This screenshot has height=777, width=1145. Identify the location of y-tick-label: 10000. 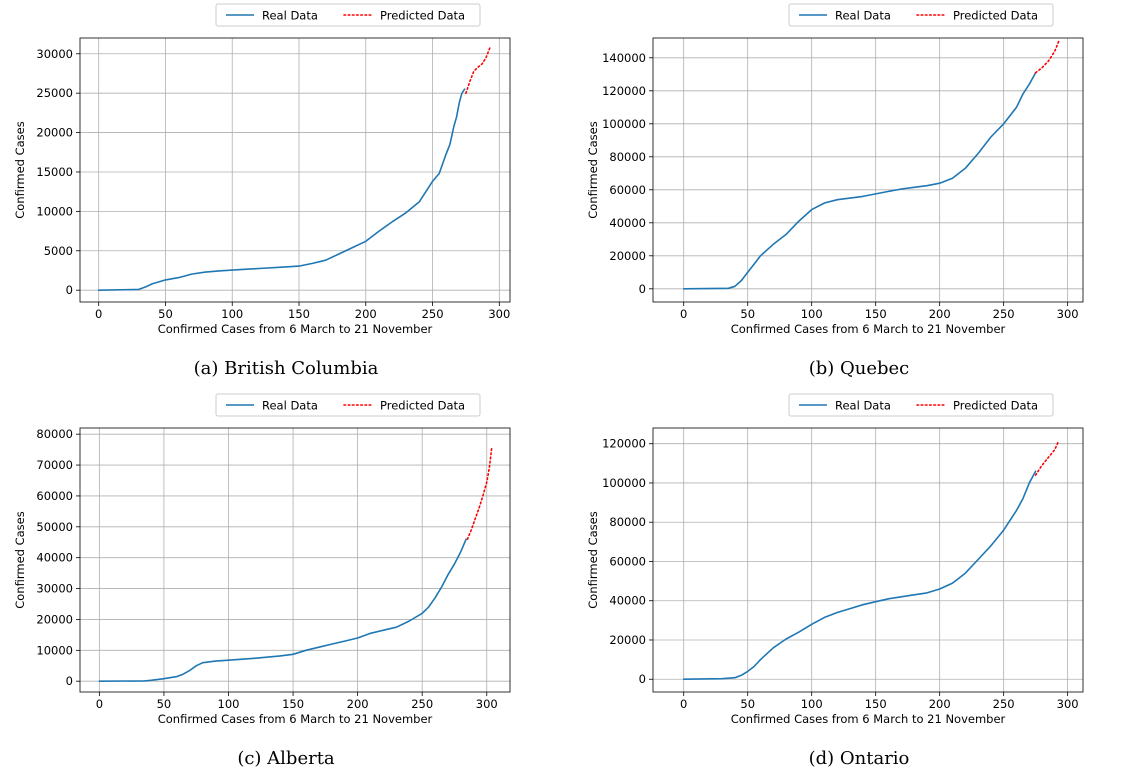
(54, 211).